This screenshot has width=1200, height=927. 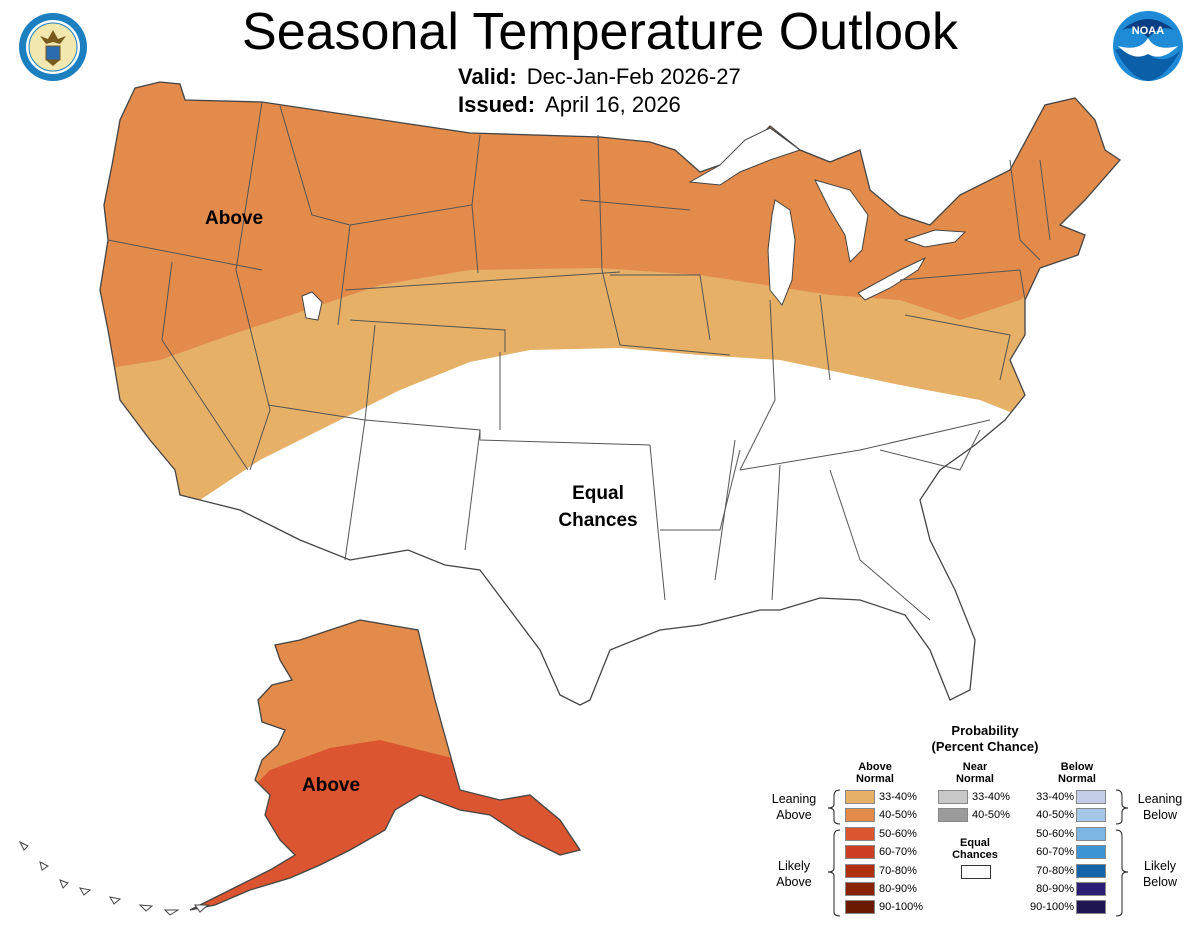 I want to click on below-normal-header-1: Below, so click(x=1077, y=767).